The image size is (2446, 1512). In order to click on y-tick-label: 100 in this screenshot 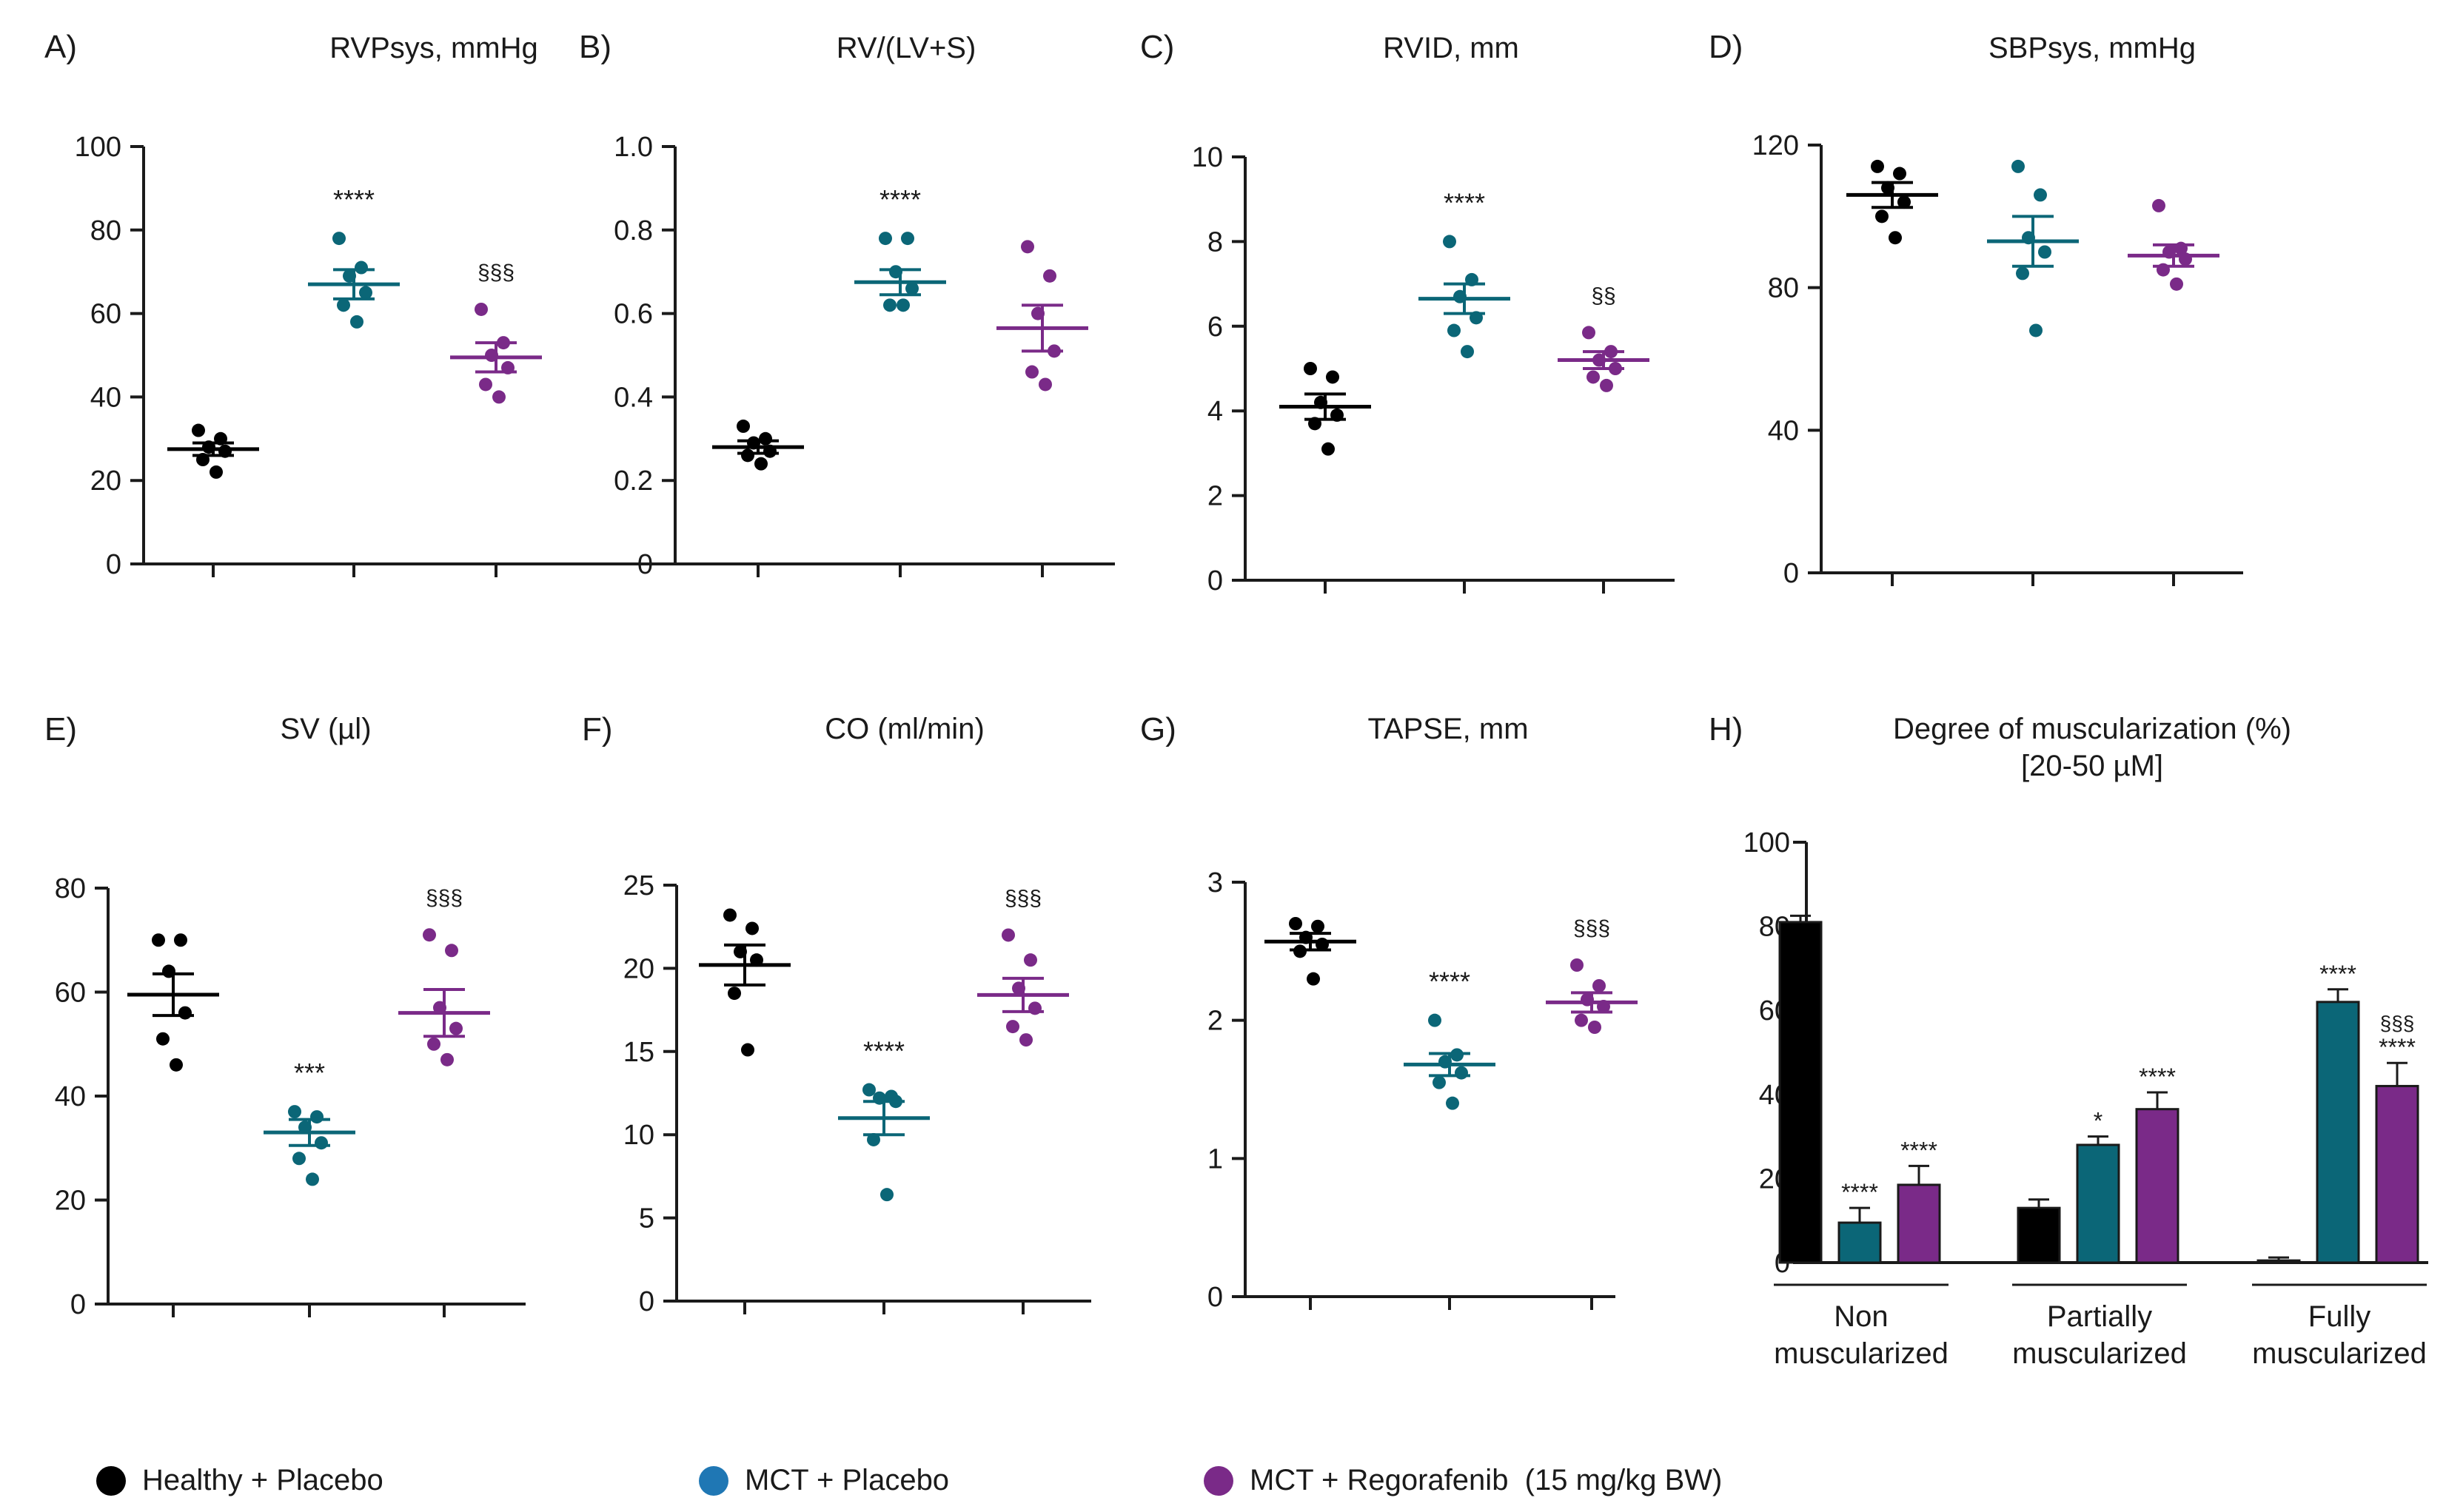, I will do `click(1767, 843)`.